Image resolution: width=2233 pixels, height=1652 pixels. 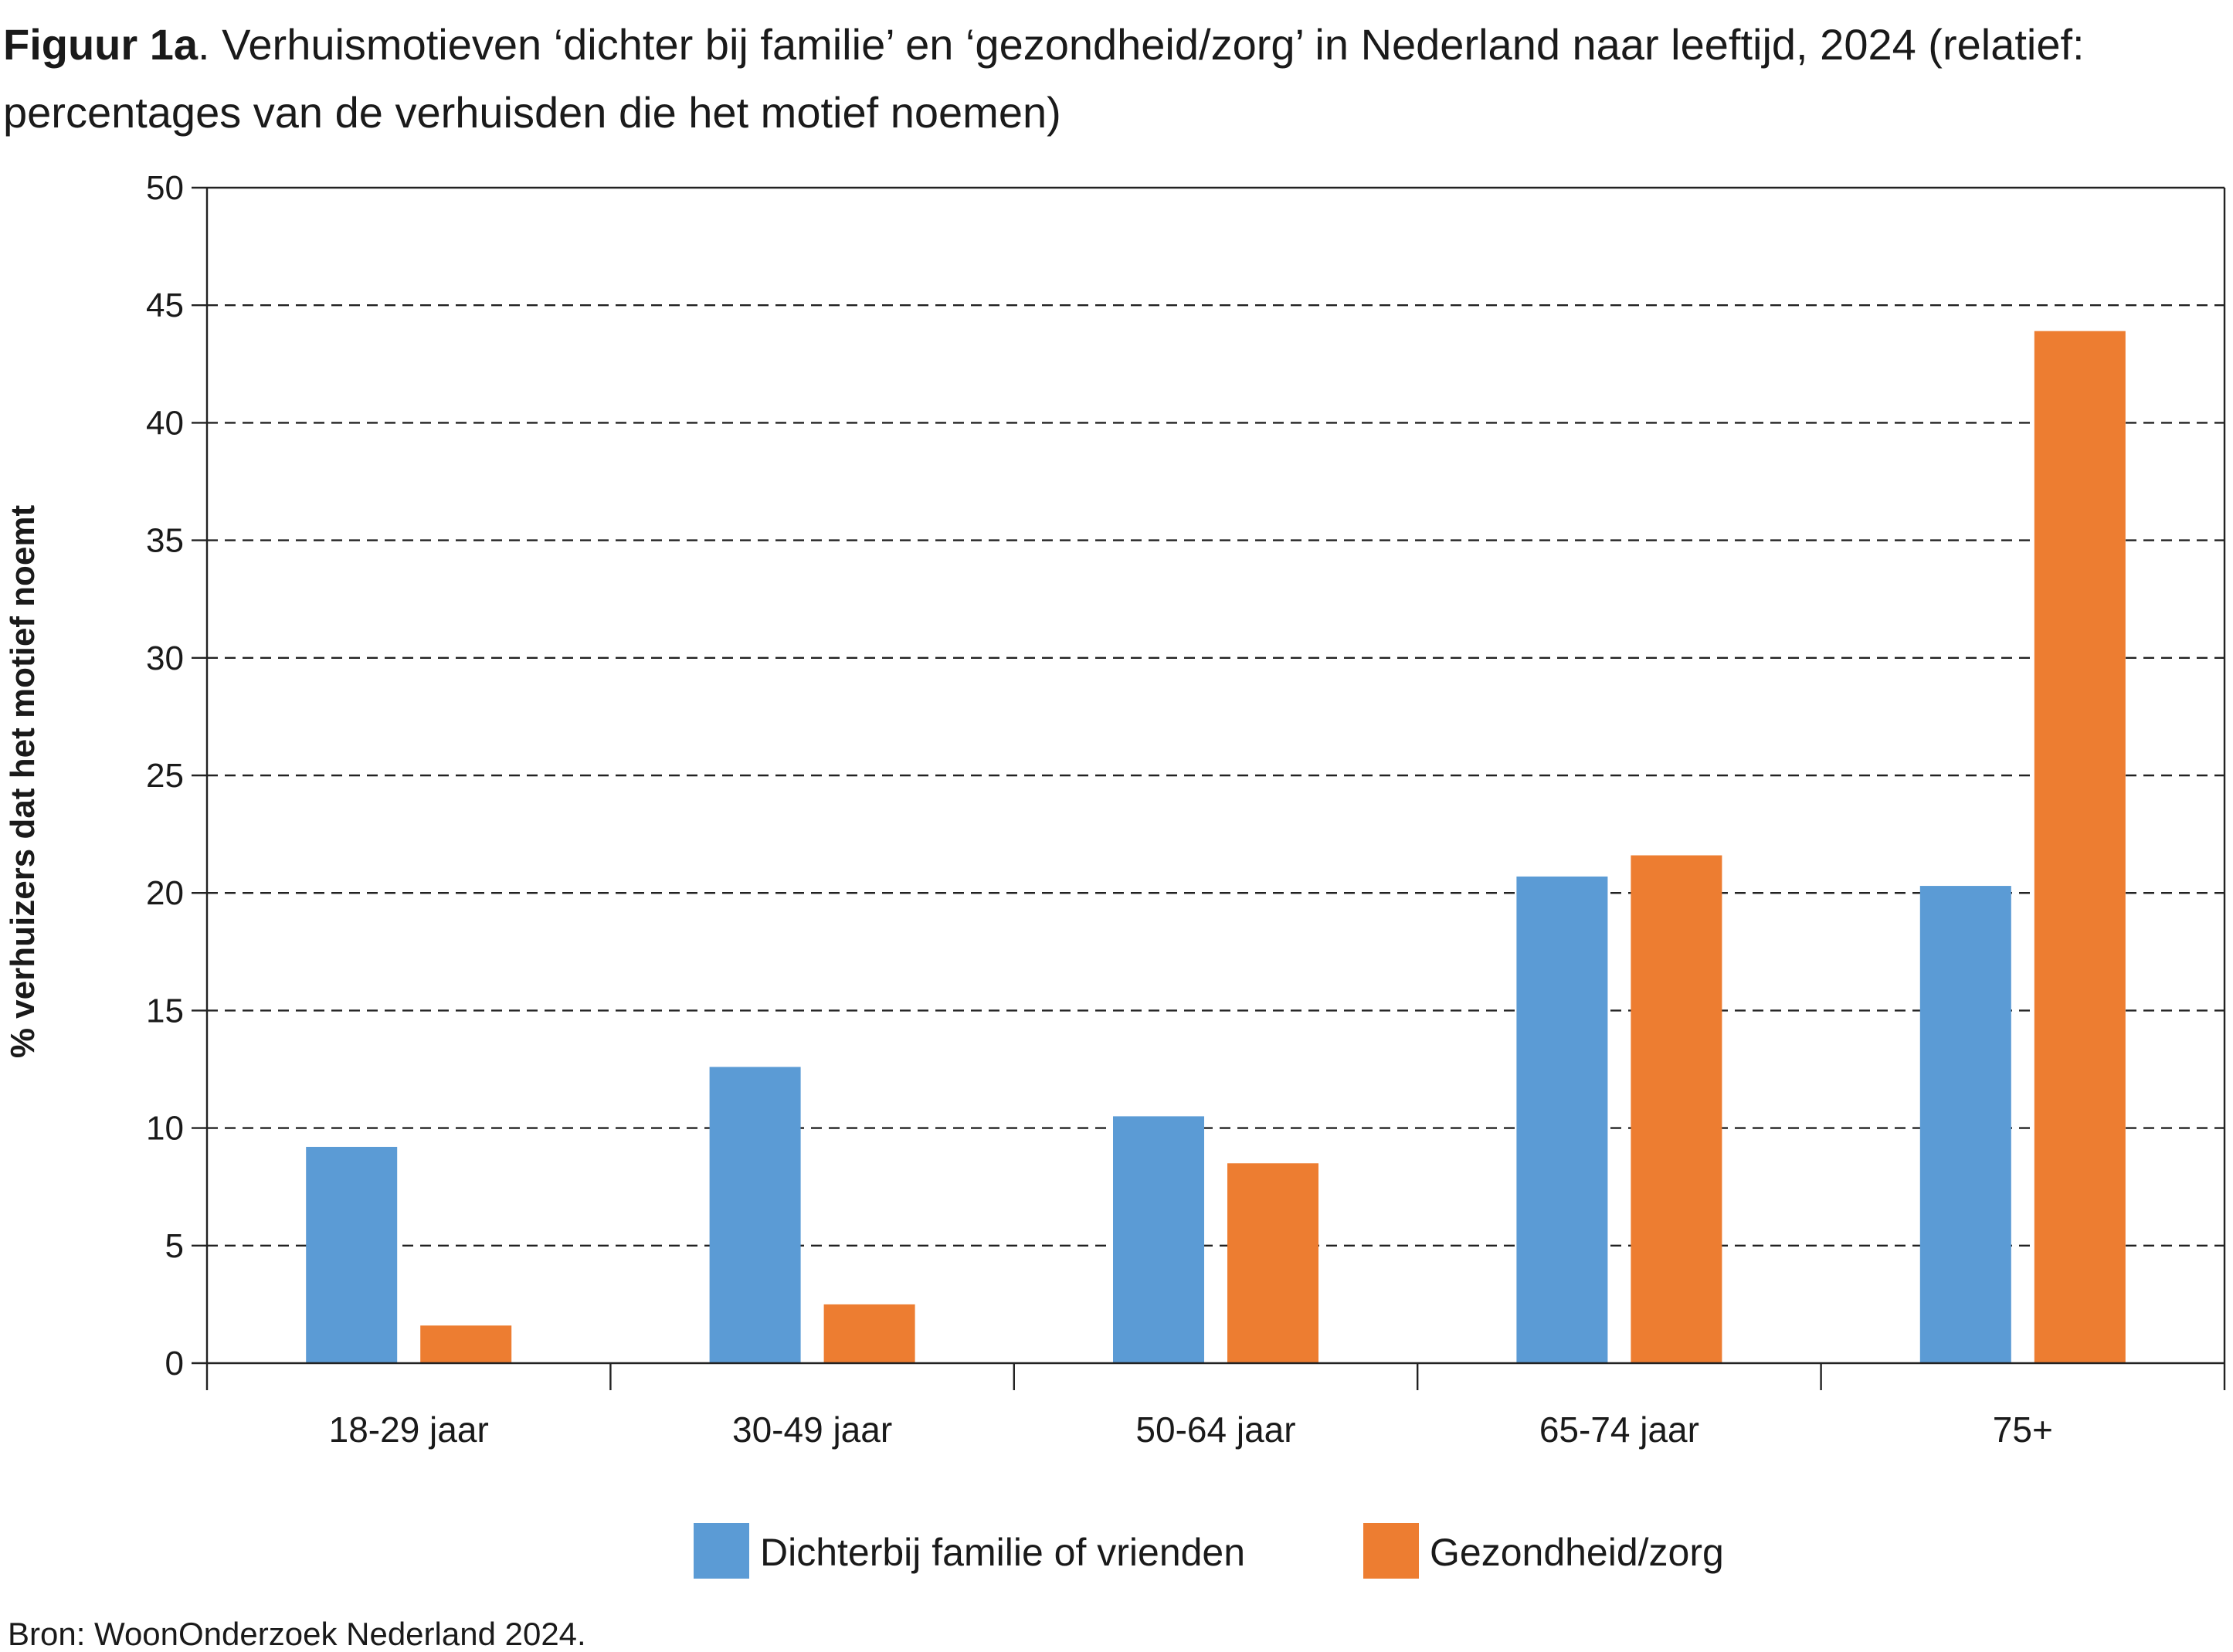 What do you see at coordinates (165, 188) in the screenshot?
I see `y-tick-label: 50` at bounding box center [165, 188].